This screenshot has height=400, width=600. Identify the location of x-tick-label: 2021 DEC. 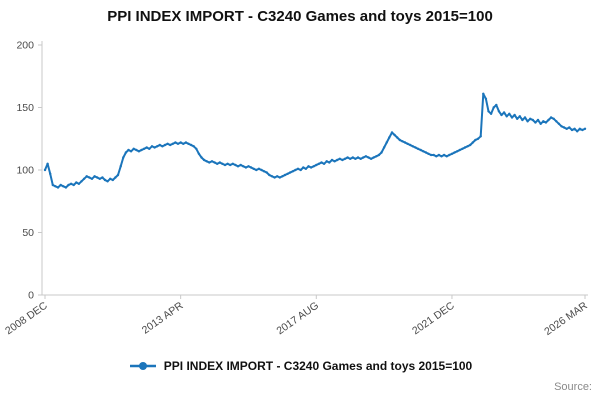
(433, 318).